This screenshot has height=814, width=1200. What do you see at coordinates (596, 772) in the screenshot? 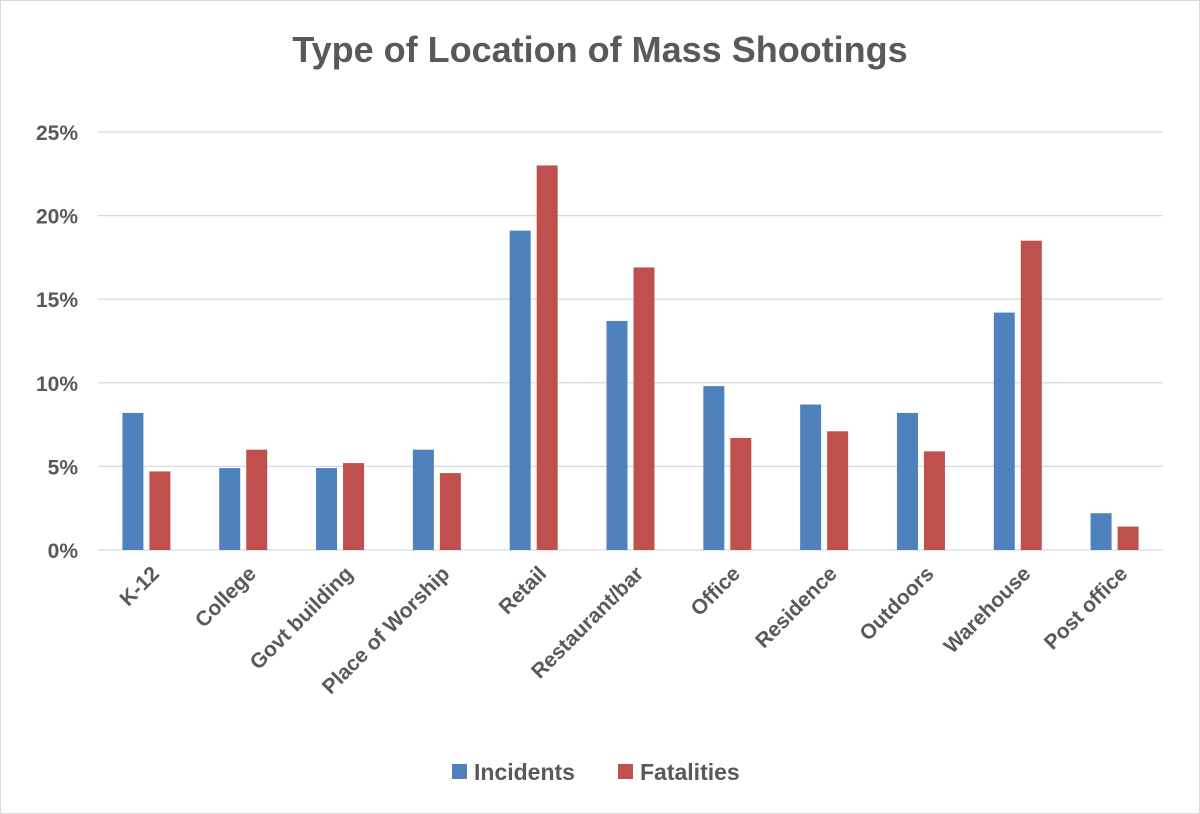
I see `legend: Incidents Fatalities` at bounding box center [596, 772].